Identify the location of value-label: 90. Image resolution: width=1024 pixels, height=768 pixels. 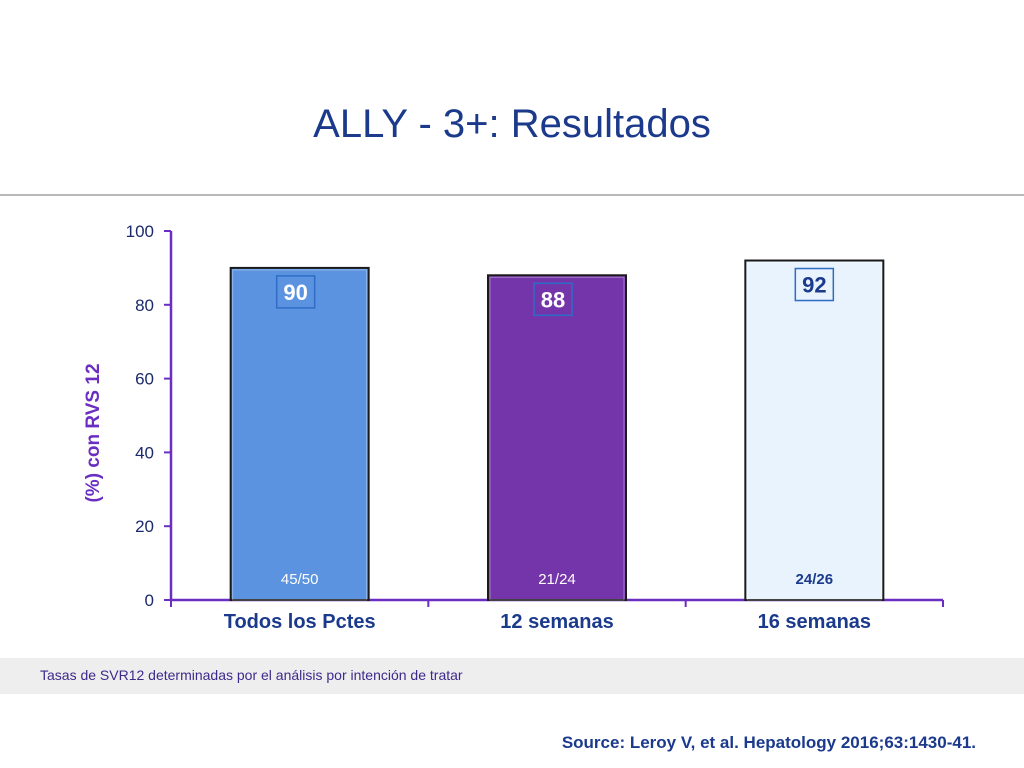
(295, 292).